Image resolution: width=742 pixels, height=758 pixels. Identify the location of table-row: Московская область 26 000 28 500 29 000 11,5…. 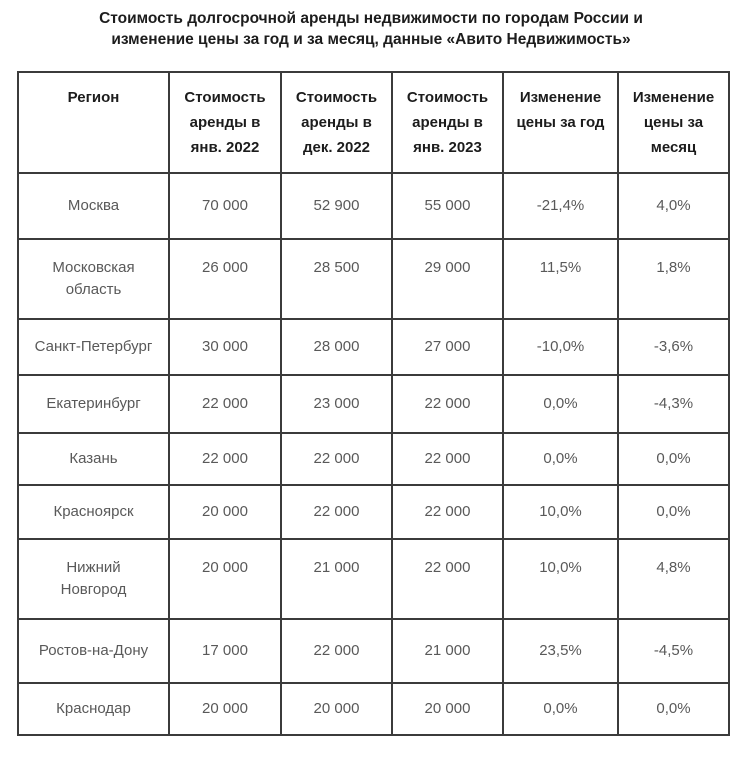
(373, 279).